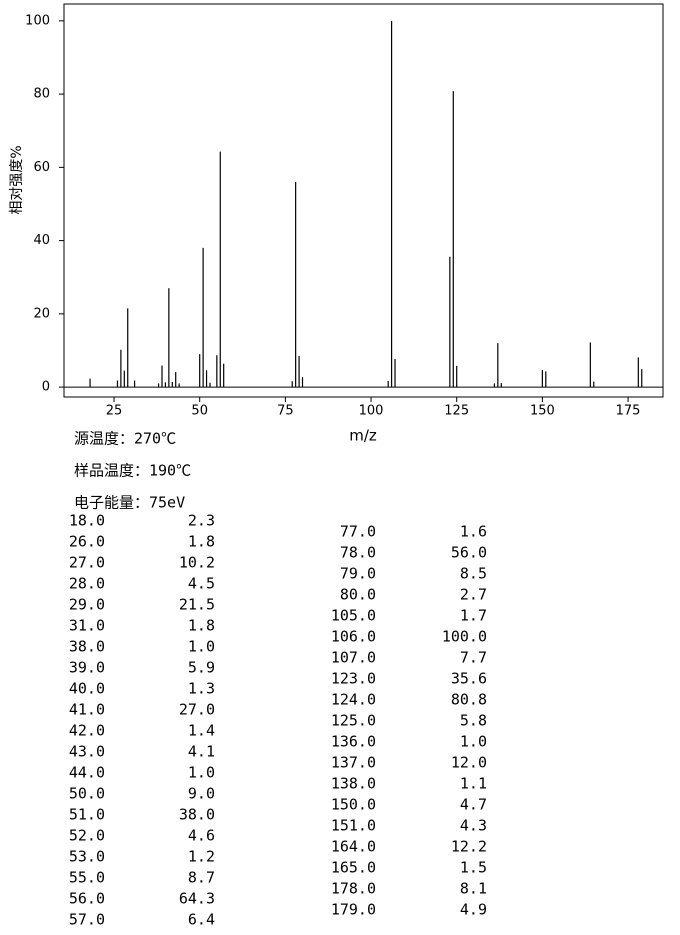 Image resolution: width=680 pixels, height=935 pixels. Describe the element at coordinates (473, 574) in the screenshot. I see `intensity-cell: 8.5` at that location.